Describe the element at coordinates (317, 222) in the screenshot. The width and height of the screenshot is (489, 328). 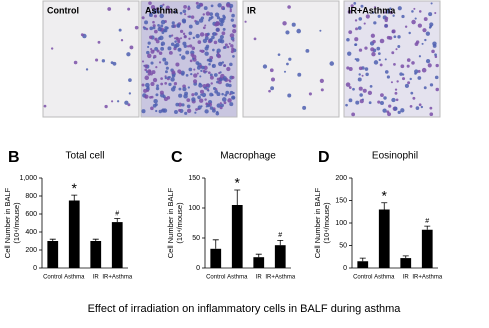
I see `y-axis-label: Cell Number in BALF` at that location.